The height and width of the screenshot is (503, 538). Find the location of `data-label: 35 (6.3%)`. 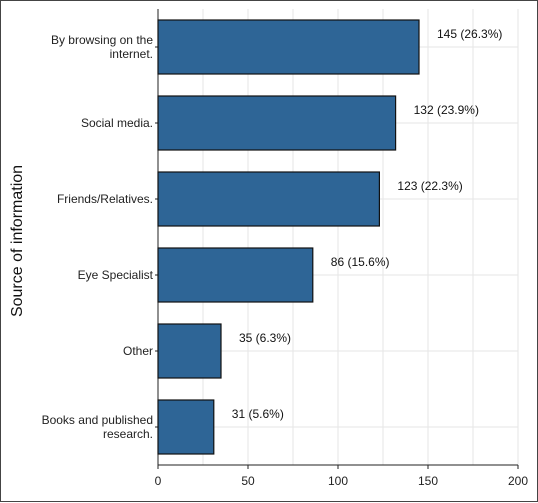

data-label: 35 (6.3%) is located at coordinates (265, 338).